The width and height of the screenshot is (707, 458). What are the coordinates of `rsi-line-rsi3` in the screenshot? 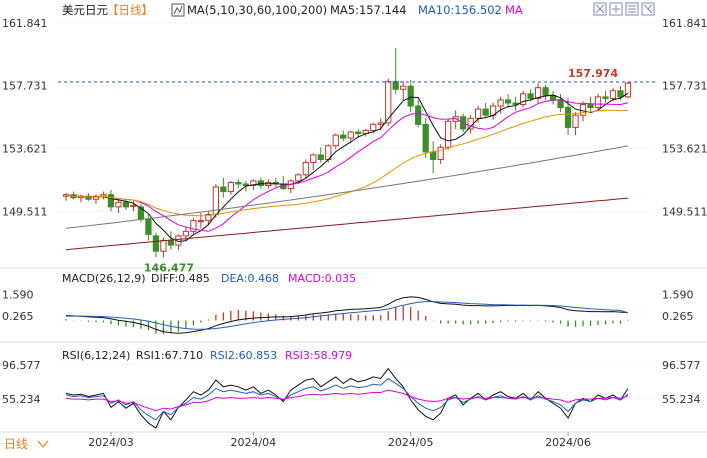 It's located at (347, 400).